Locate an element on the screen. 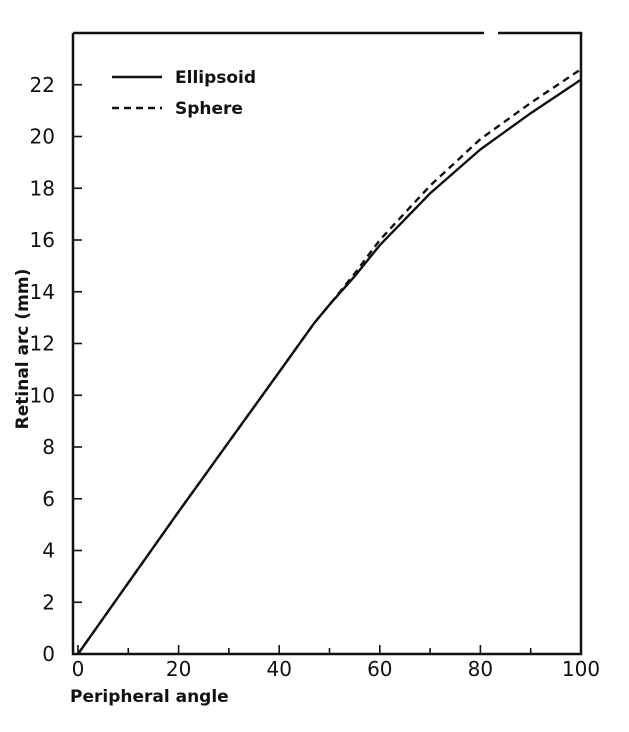 The width and height of the screenshot is (629, 732). x-tick-label: 60 is located at coordinates (379, 669).